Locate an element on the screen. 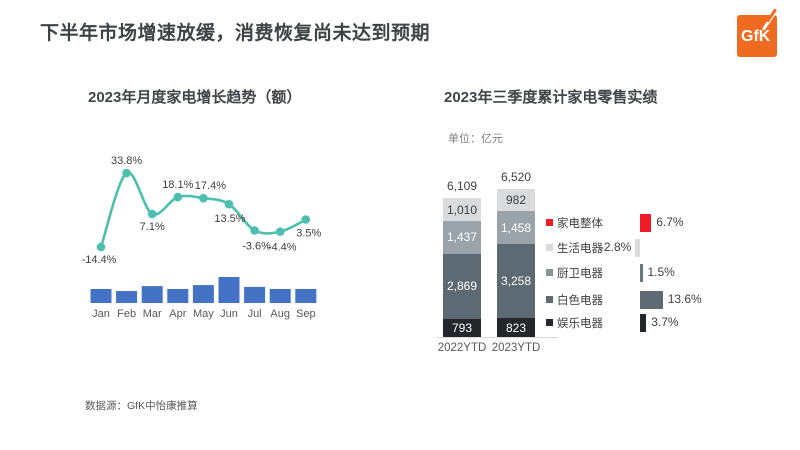 This screenshot has height=450, width=800. data-source-note: 数据源：GfK中怡康推算 is located at coordinates (141, 406).